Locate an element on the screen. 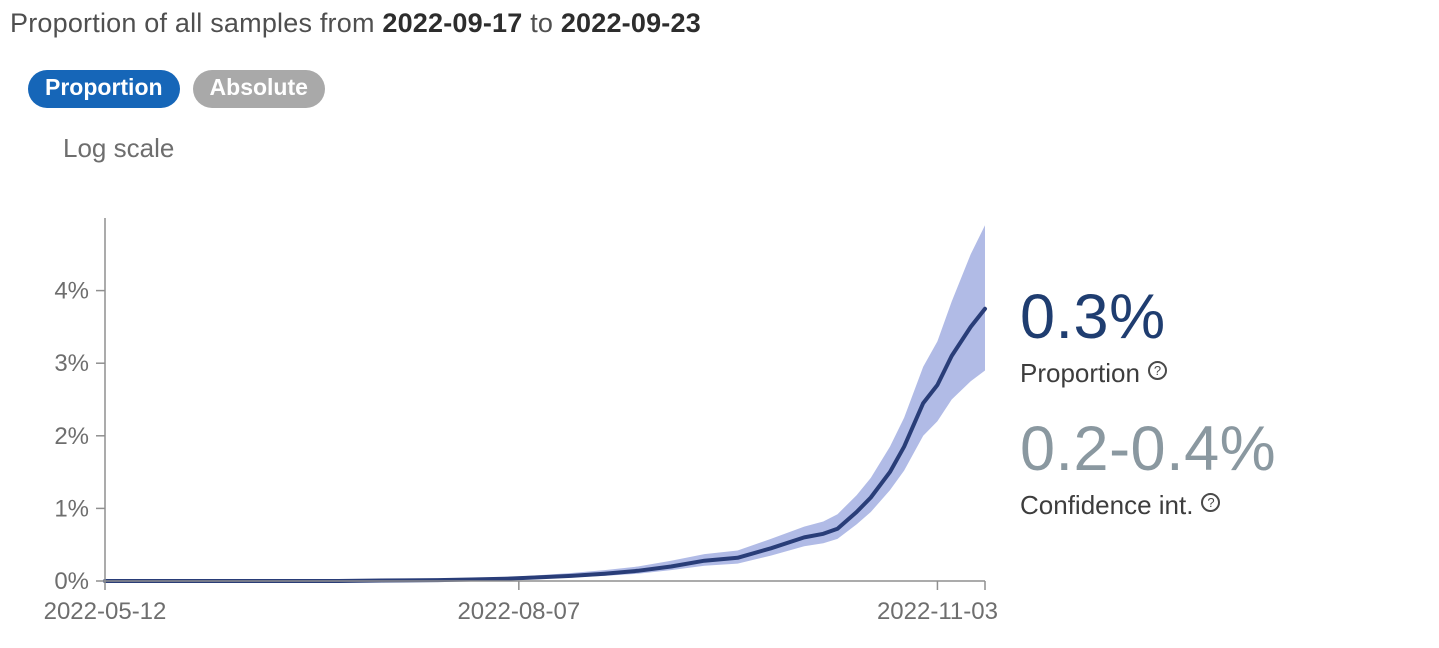 Image resolution: width=1439 pixels, height=648 pixels. ci-block: 0.2-0.4% Confidence int.? is located at coordinates (1220, 467).